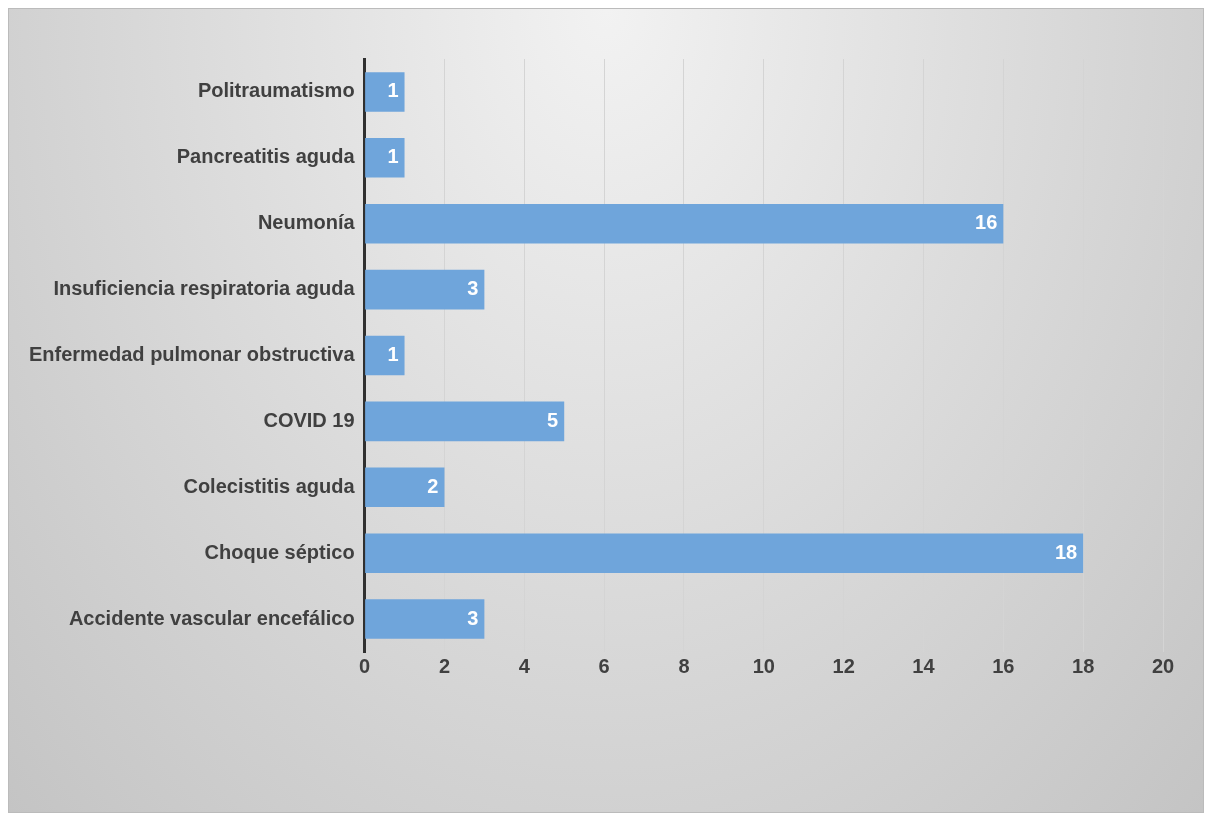 The height and width of the screenshot is (819, 1210). Describe the element at coordinates (365, 665) in the screenshot. I see `x-tick-label: 0` at that location.